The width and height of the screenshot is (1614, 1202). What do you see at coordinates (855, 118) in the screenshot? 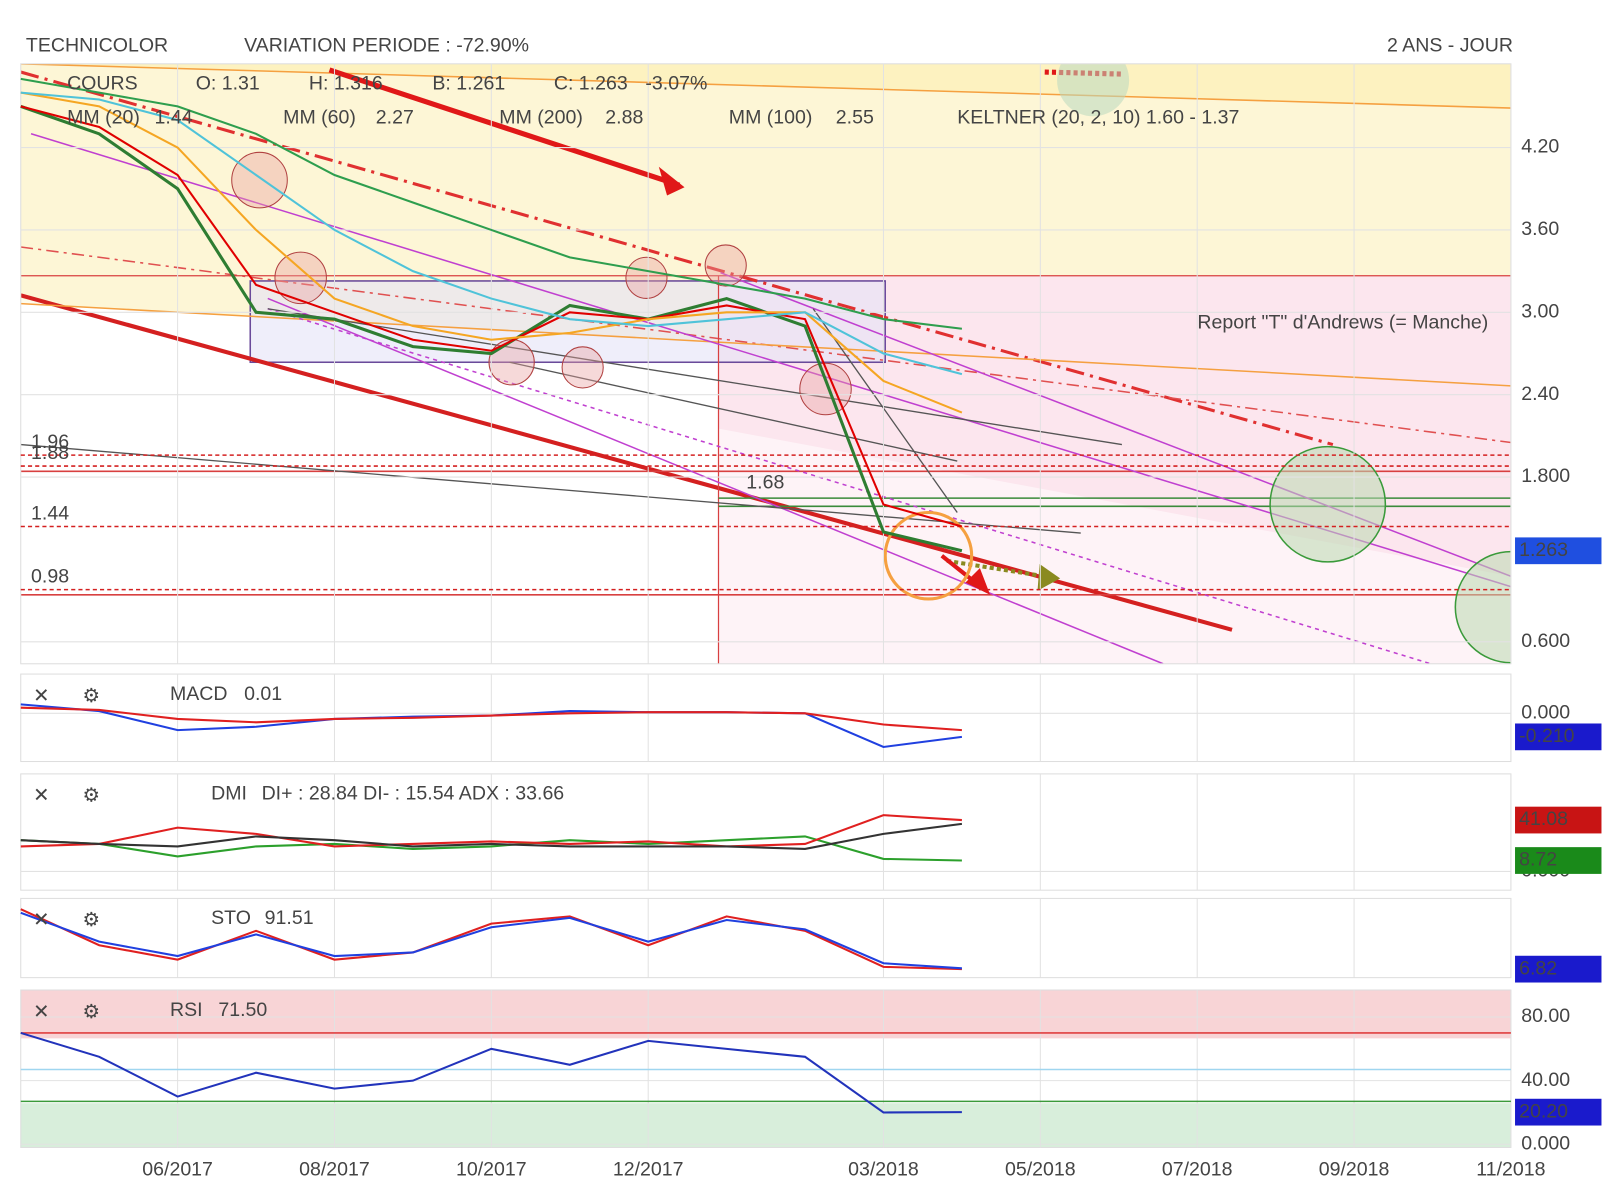
I see `legend-value: 2.55` at bounding box center [855, 118].